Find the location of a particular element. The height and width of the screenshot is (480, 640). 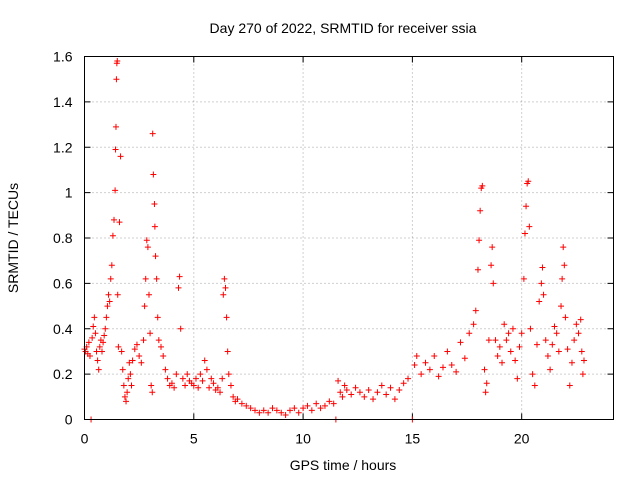

x-tick-label: 15 is located at coordinates (413, 439).